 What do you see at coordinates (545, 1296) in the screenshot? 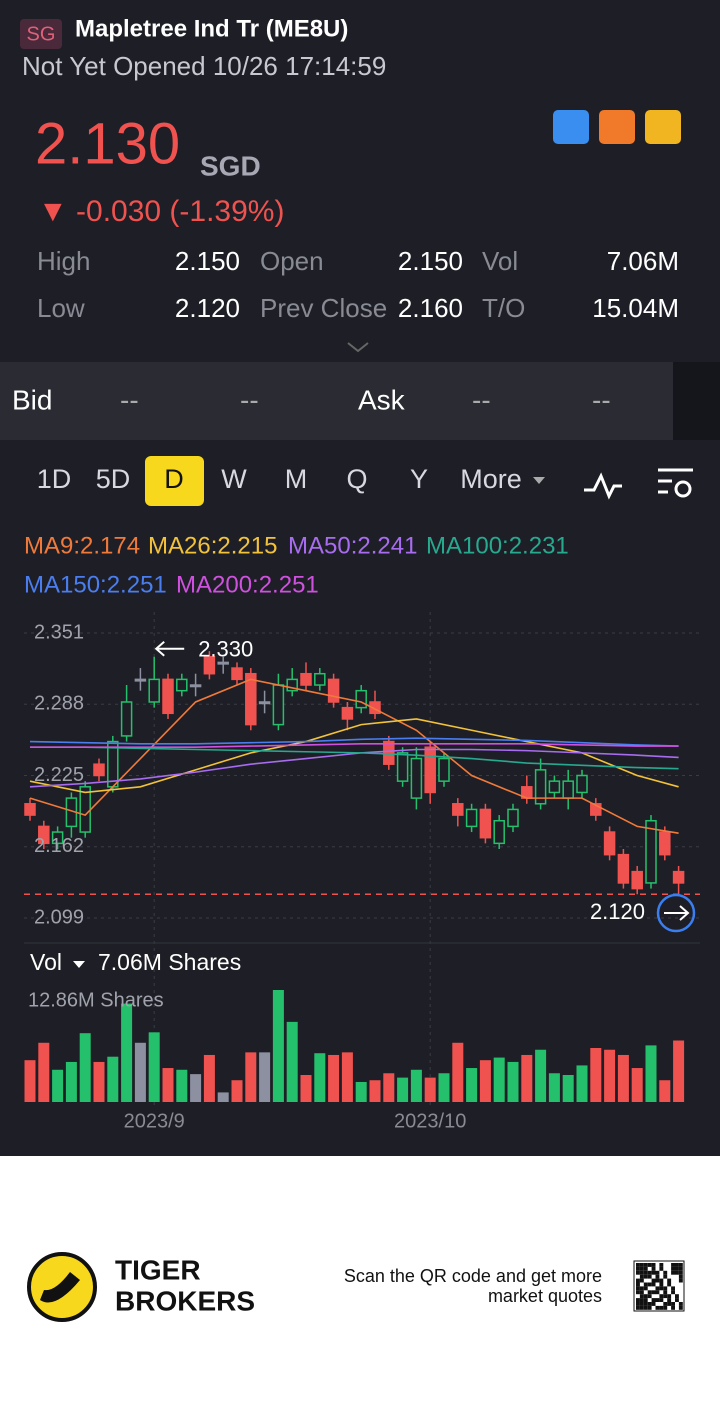
I see `scan-text: market quotes` at bounding box center [545, 1296].